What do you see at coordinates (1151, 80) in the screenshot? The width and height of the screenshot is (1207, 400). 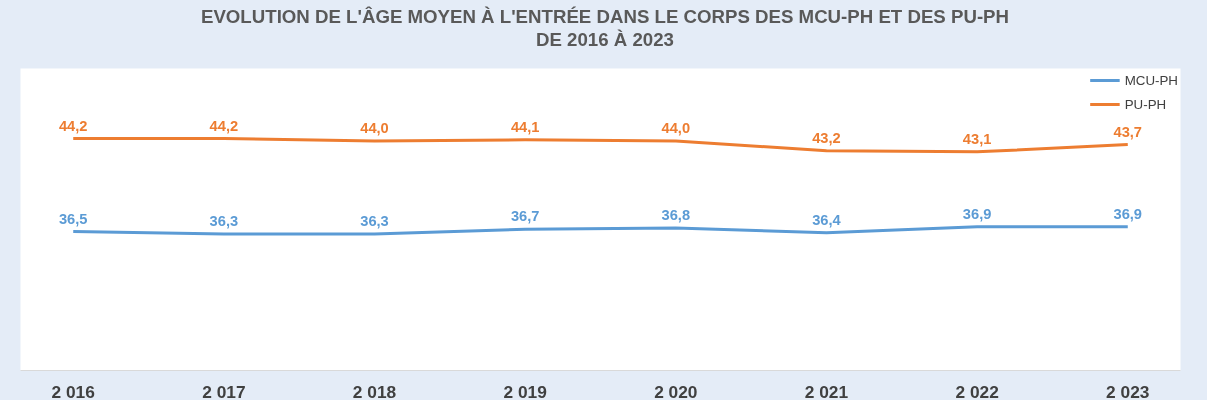 I see `legend-label: MCU-PH` at bounding box center [1151, 80].